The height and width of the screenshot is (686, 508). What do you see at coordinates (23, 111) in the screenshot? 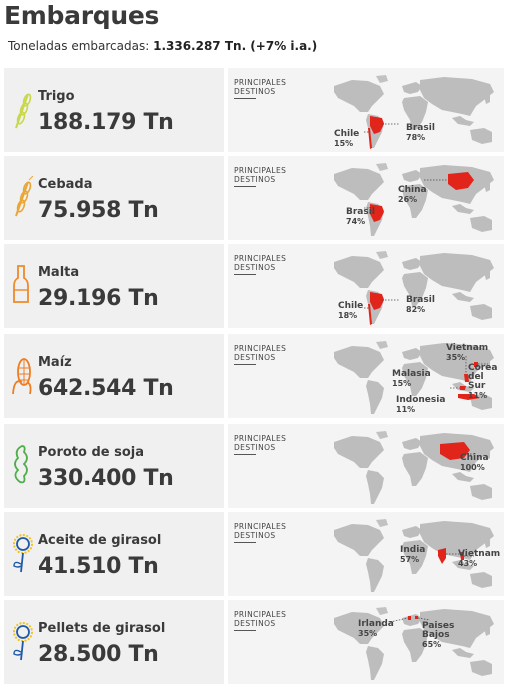
I see `wheat-icon` at bounding box center [23, 111].